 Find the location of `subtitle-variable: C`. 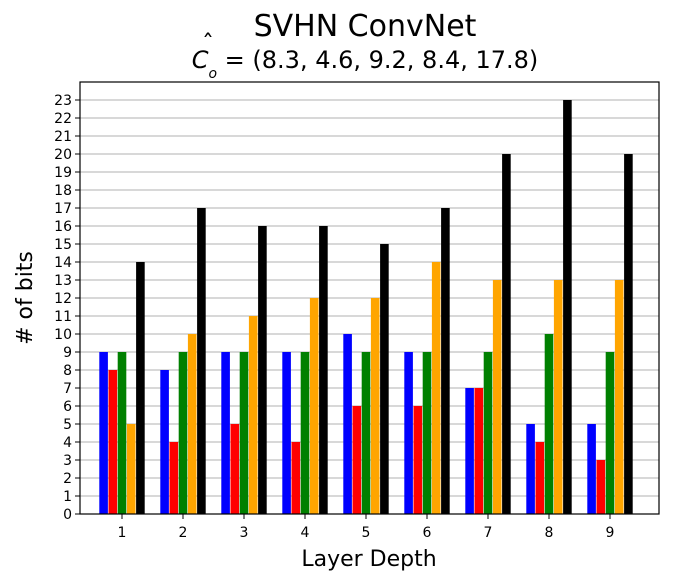

subtitle-variable: C is located at coordinates (200, 60).